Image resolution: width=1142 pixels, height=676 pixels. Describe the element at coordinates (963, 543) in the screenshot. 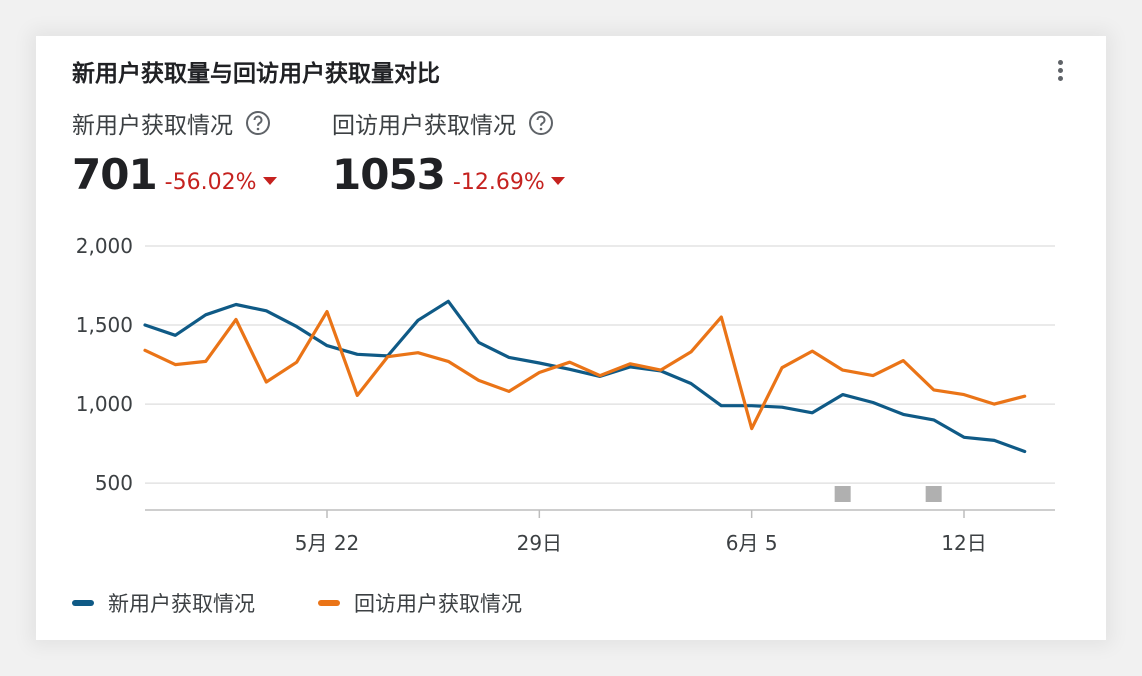

I see `x-tick-label: 12日` at that location.